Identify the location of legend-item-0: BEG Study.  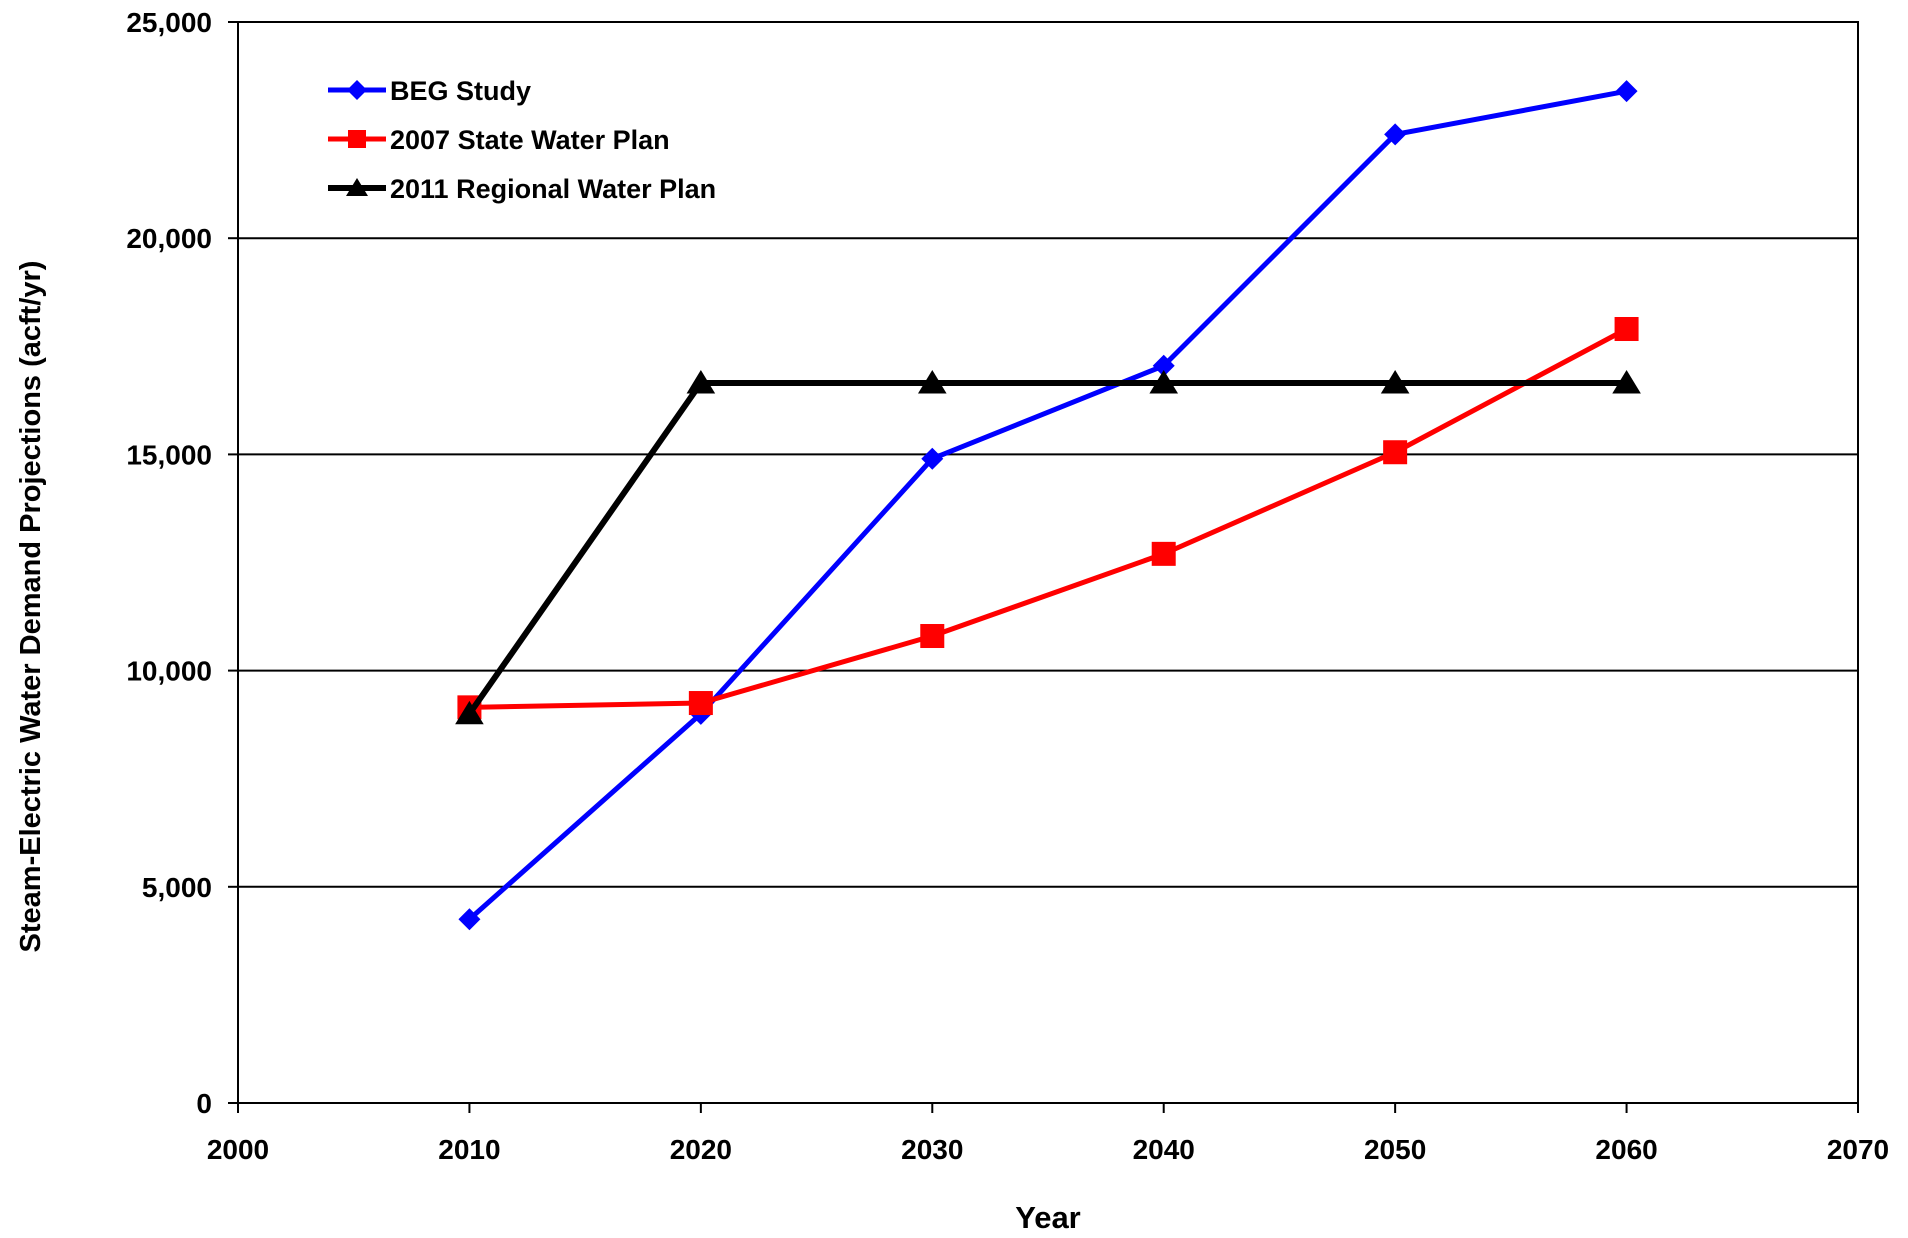
(429, 91).